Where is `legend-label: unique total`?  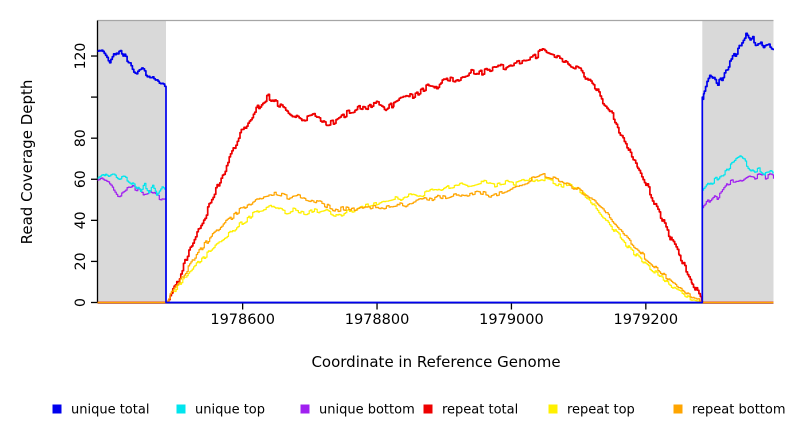
legend-label: unique total is located at coordinates (110, 410).